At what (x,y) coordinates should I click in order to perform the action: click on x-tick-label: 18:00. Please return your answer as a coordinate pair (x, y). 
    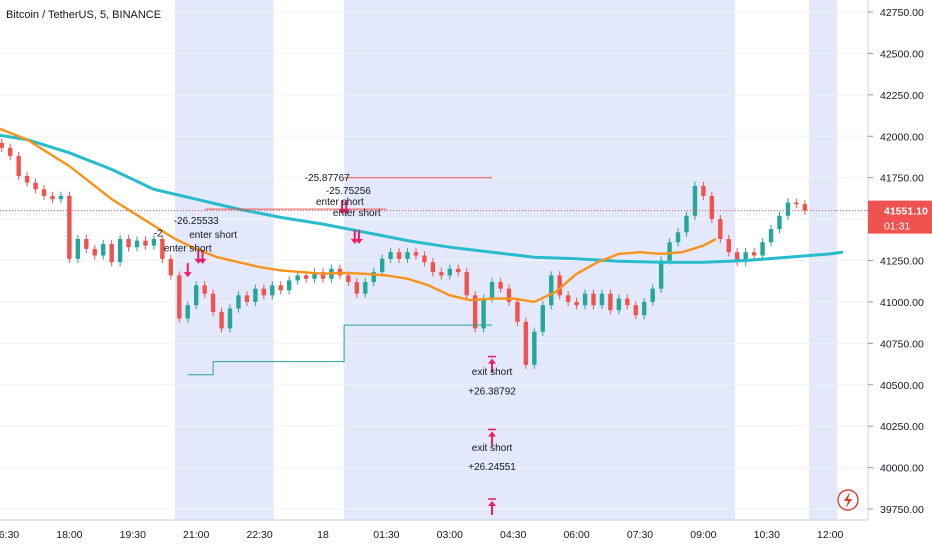
    Looking at the image, I should click on (69, 535).